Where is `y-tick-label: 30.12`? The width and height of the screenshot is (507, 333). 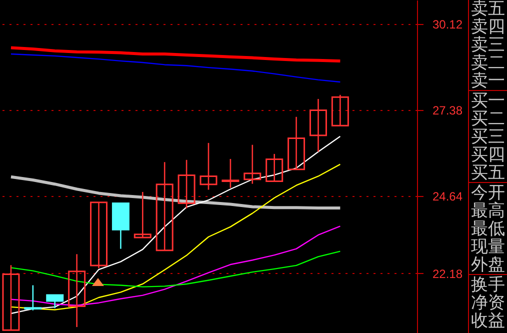
y-tick-label: 30.12 is located at coordinates (447, 24).